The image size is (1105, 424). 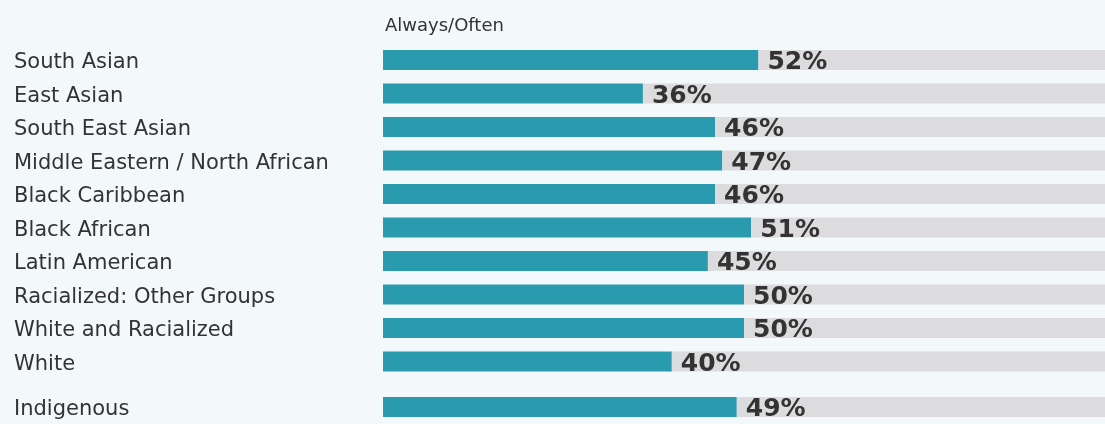 I want to click on data-label: 45%, so click(x=746, y=261).